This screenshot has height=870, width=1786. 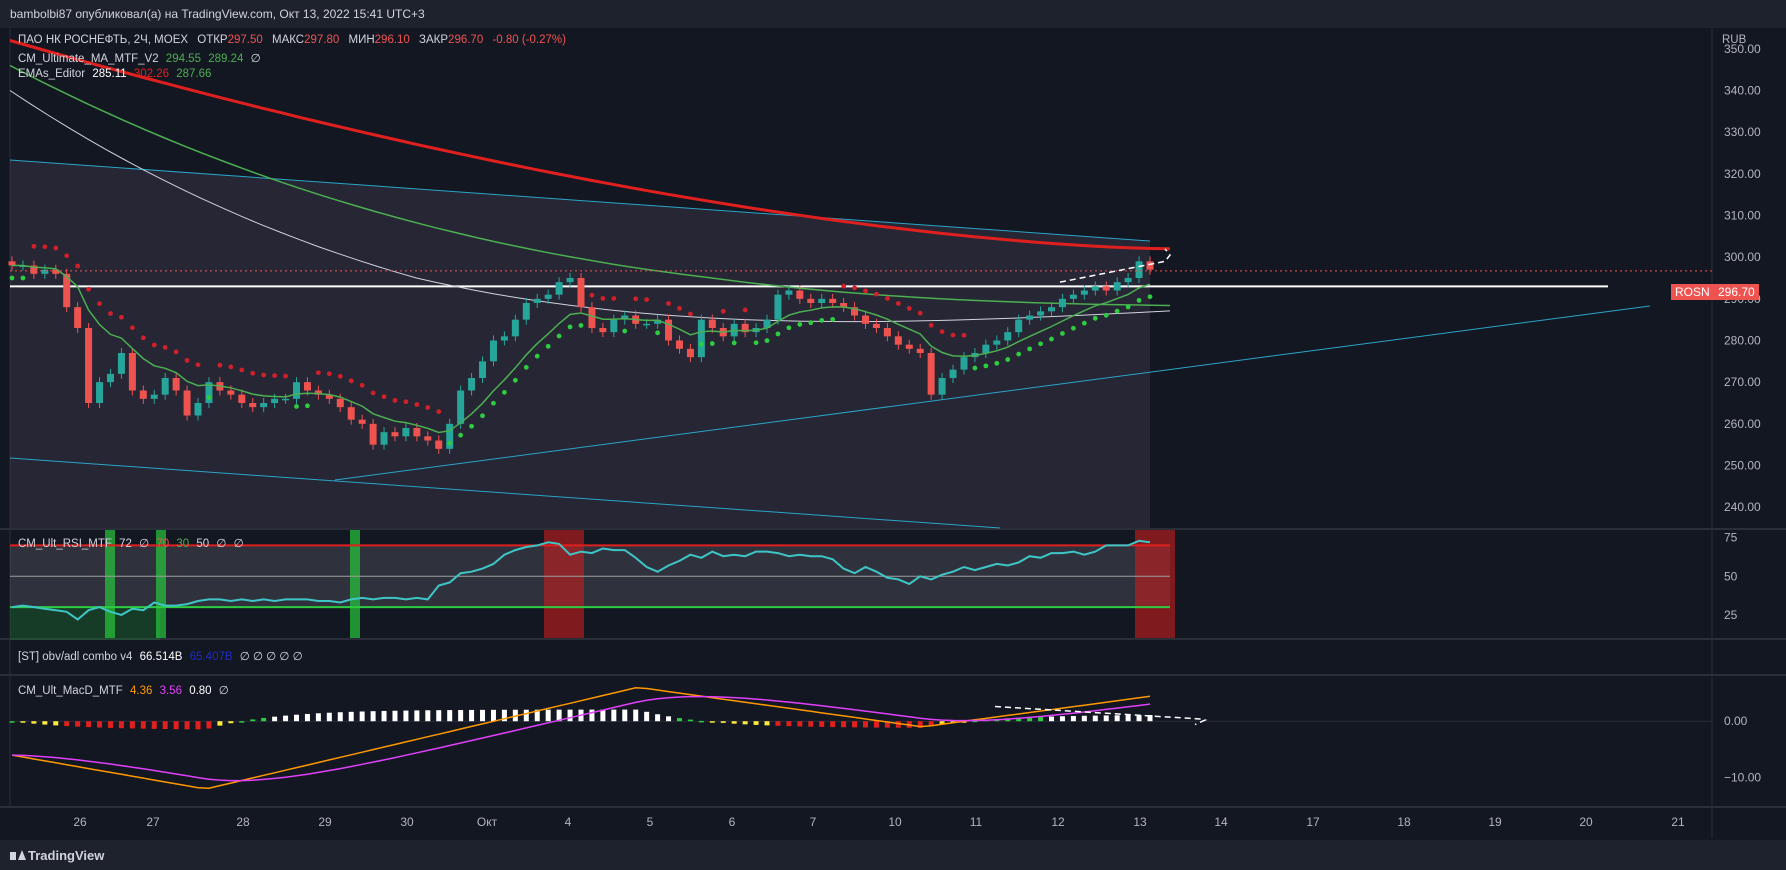 What do you see at coordinates (1692, 292) in the screenshot?
I see `ticker-text: ROSN` at bounding box center [1692, 292].